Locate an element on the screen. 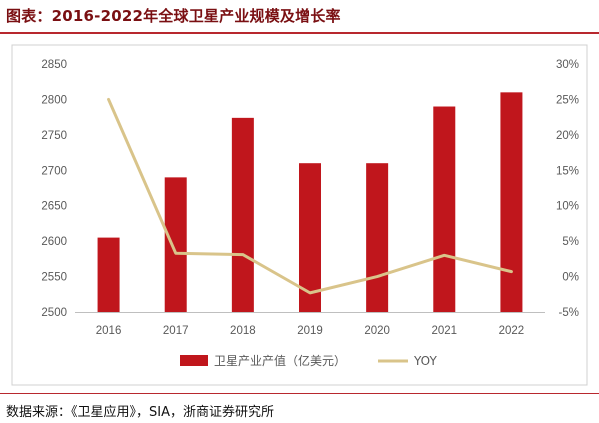 The width and height of the screenshot is (599, 423). legend-bar-swatch is located at coordinates (194, 360).